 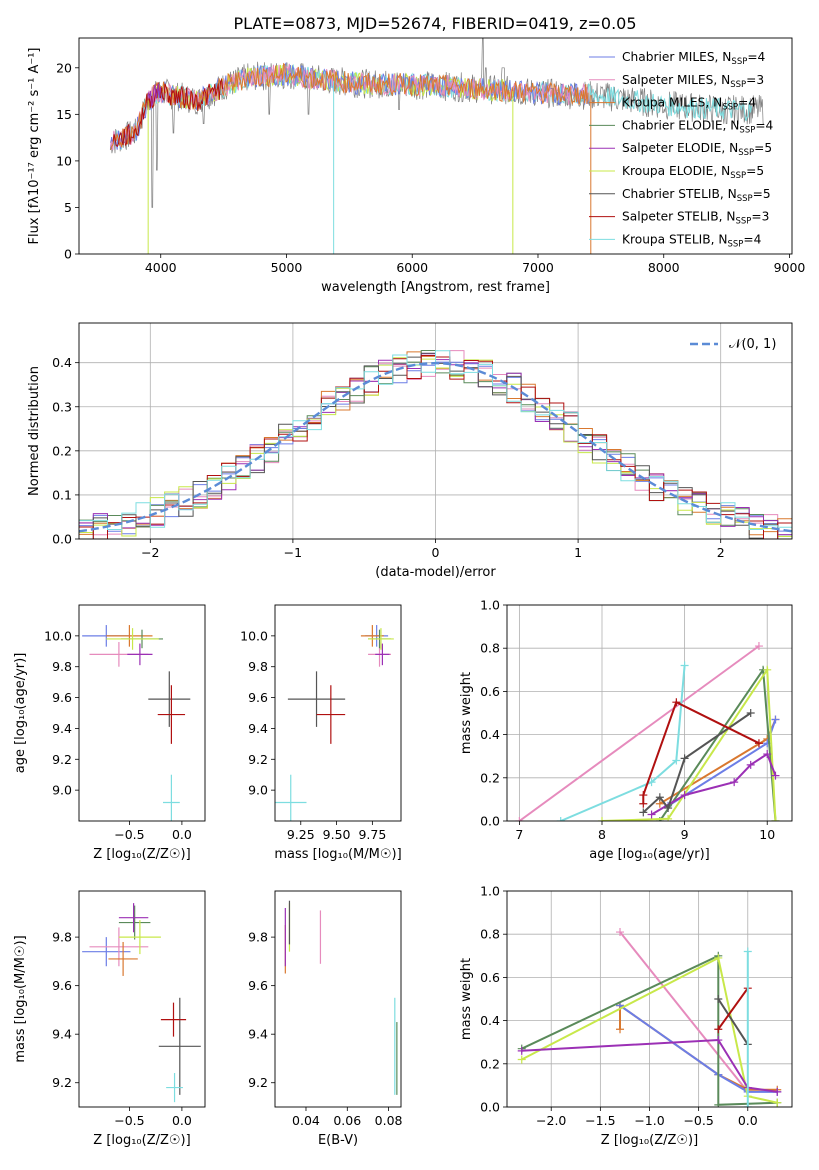 I want to click on legend-label-chabrier_miles: Chabrier MILES, NSSP=4, so click(x=694, y=58).